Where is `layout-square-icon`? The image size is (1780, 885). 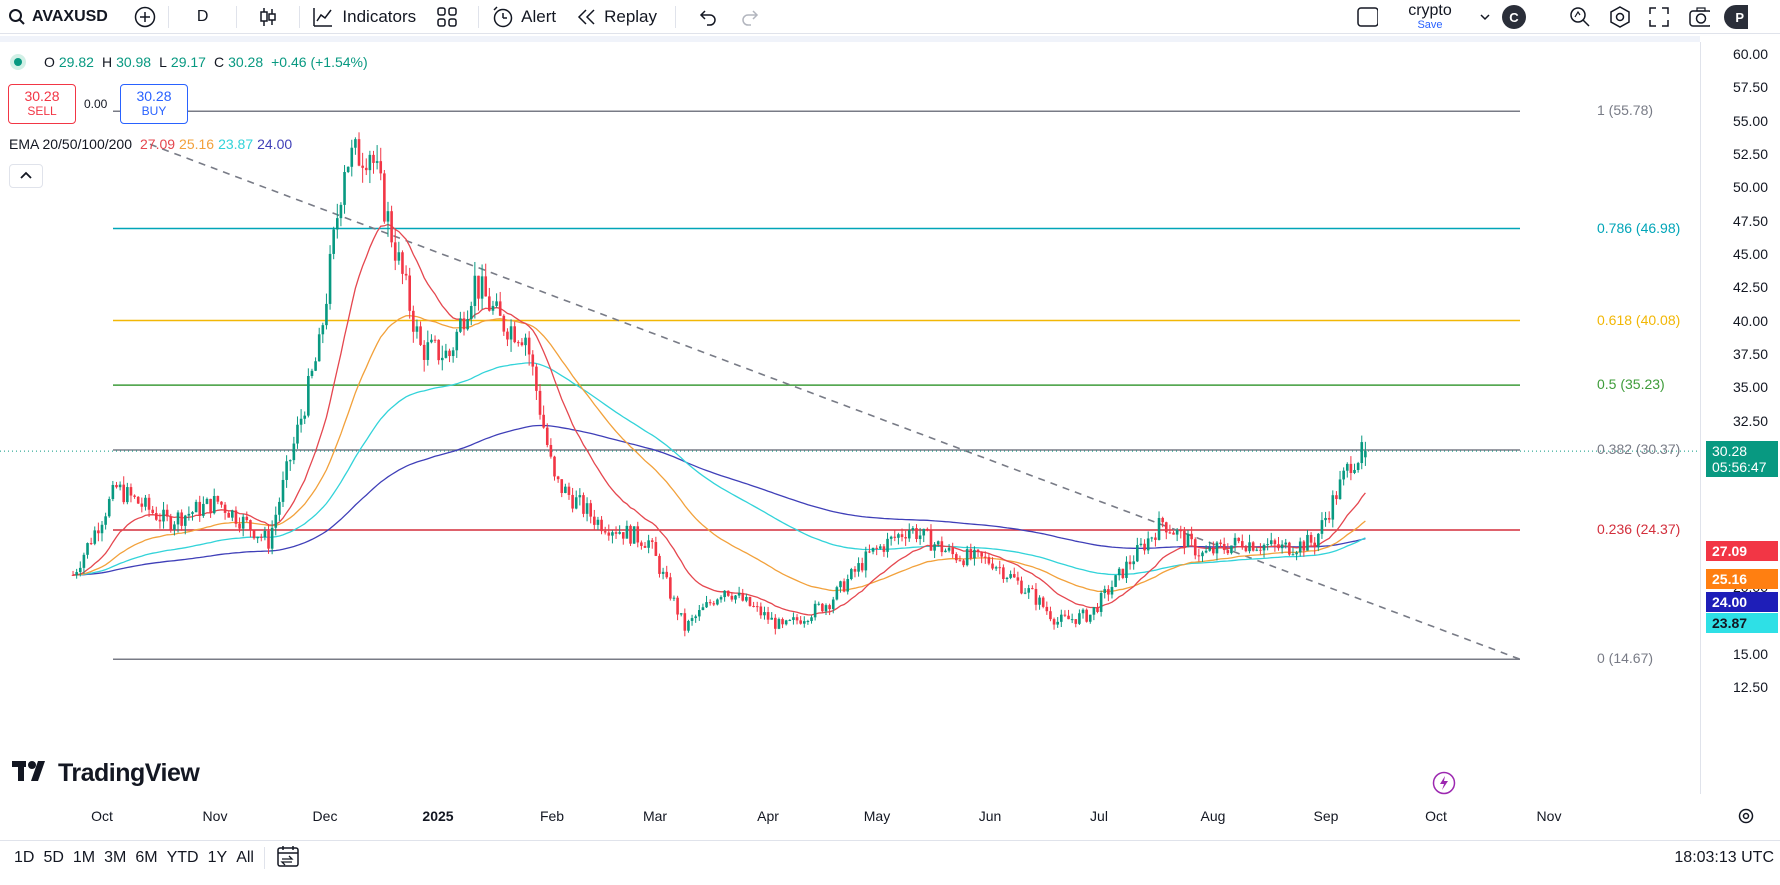
layout-square-icon is located at coordinates (1367, 17).